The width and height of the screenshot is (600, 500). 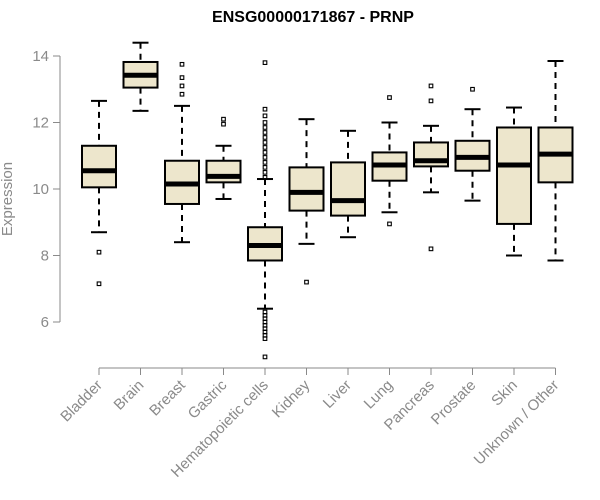 I want to click on box-unknown-other, so click(x=555, y=160).